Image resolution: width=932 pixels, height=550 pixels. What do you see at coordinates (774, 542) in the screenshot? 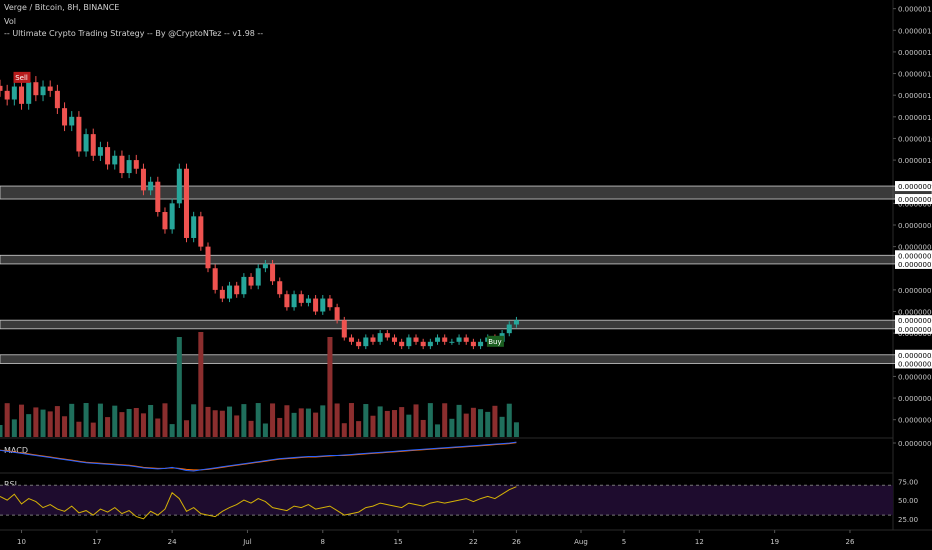
I see `date-tick-label: 19` at bounding box center [774, 542].